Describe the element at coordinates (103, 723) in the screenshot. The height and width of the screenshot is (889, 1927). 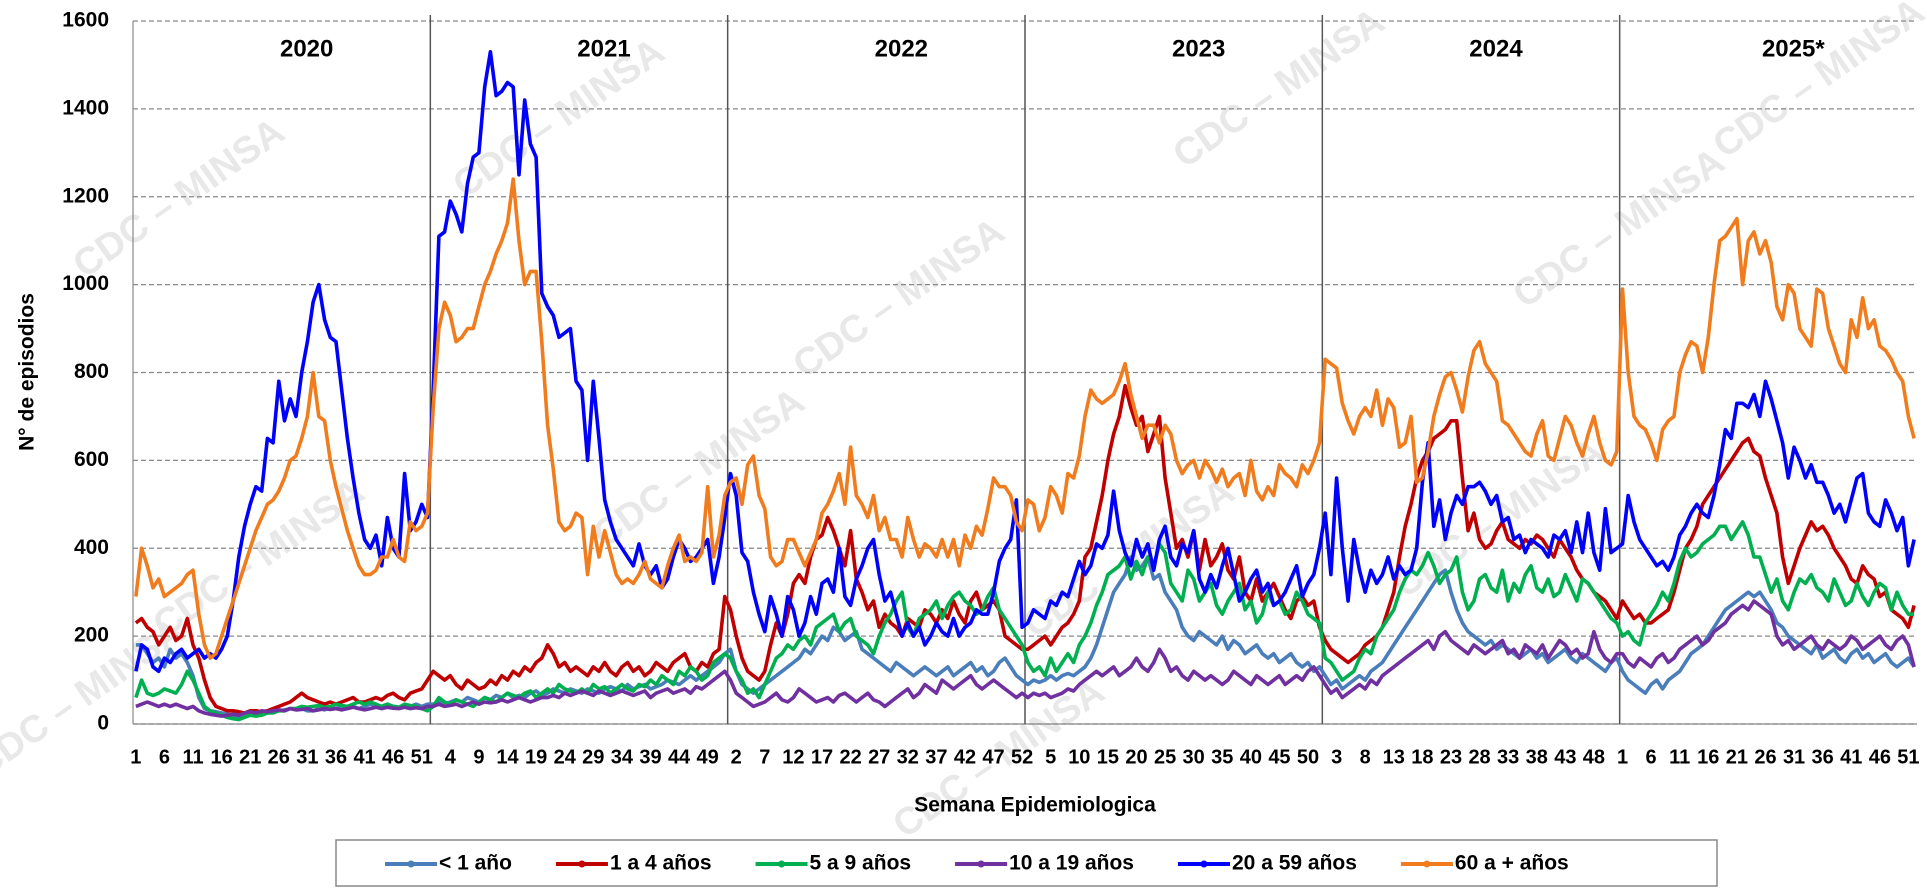
I see `y-tick-label: 0` at that location.